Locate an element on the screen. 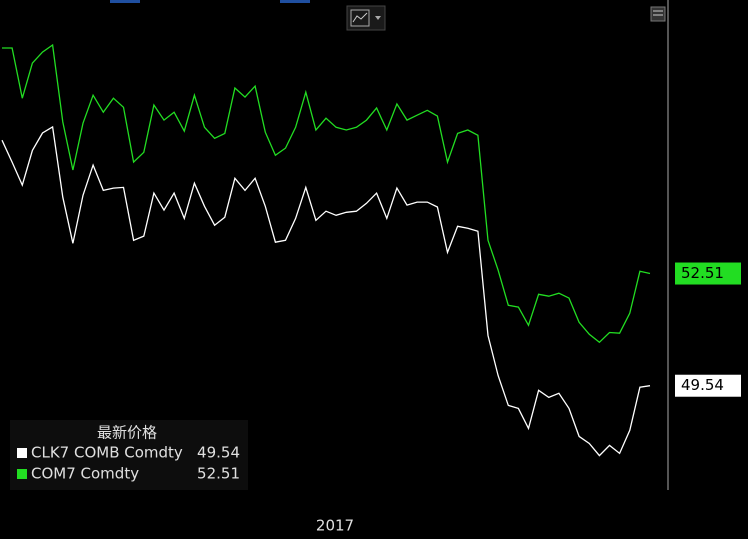 This screenshot has width=748, height=539. legend-title: 最新价格 is located at coordinates (127, 433).